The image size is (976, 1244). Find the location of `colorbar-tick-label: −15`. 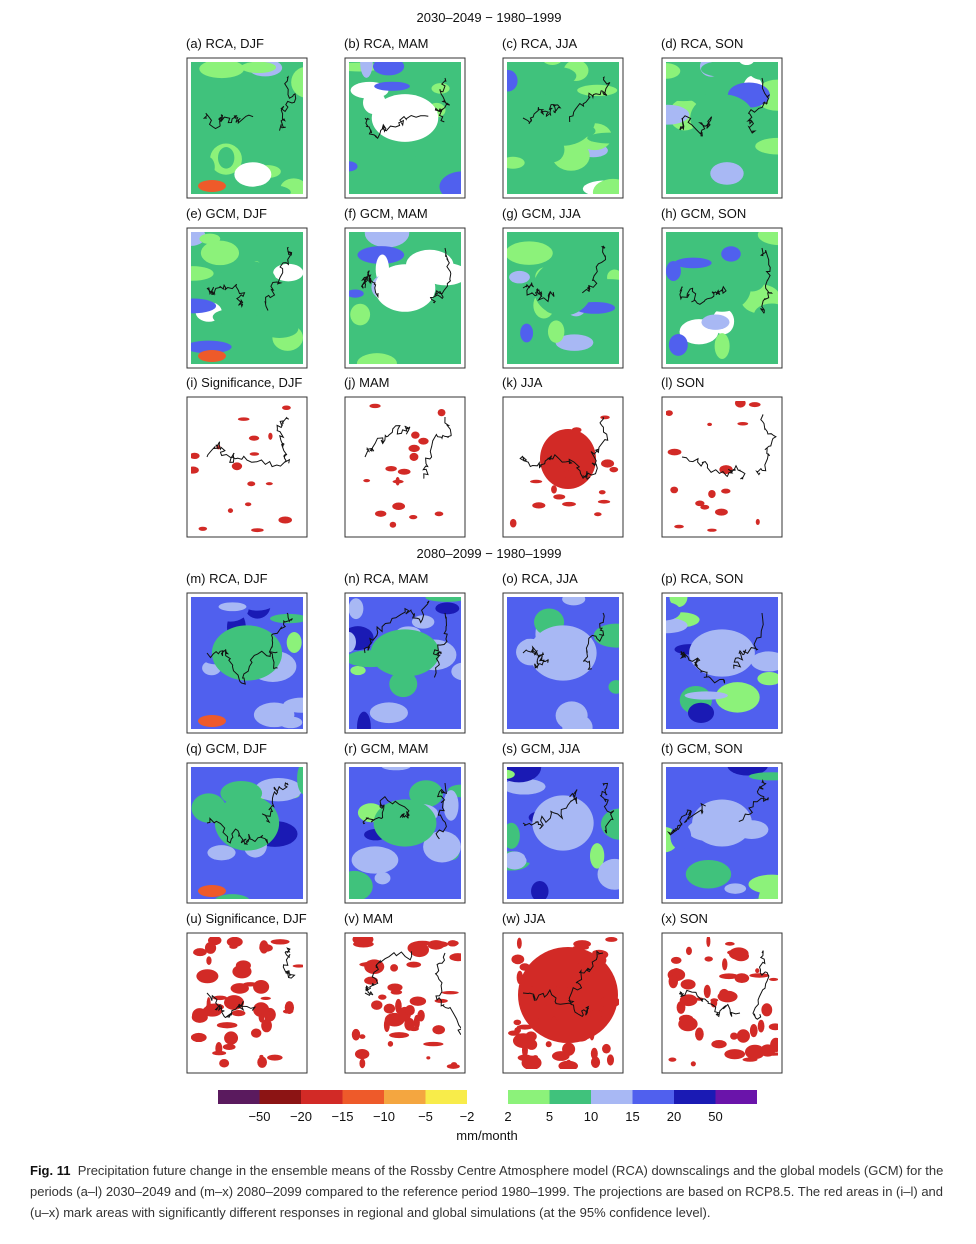

colorbar-tick-label: −15 is located at coordinates (342, 1116).